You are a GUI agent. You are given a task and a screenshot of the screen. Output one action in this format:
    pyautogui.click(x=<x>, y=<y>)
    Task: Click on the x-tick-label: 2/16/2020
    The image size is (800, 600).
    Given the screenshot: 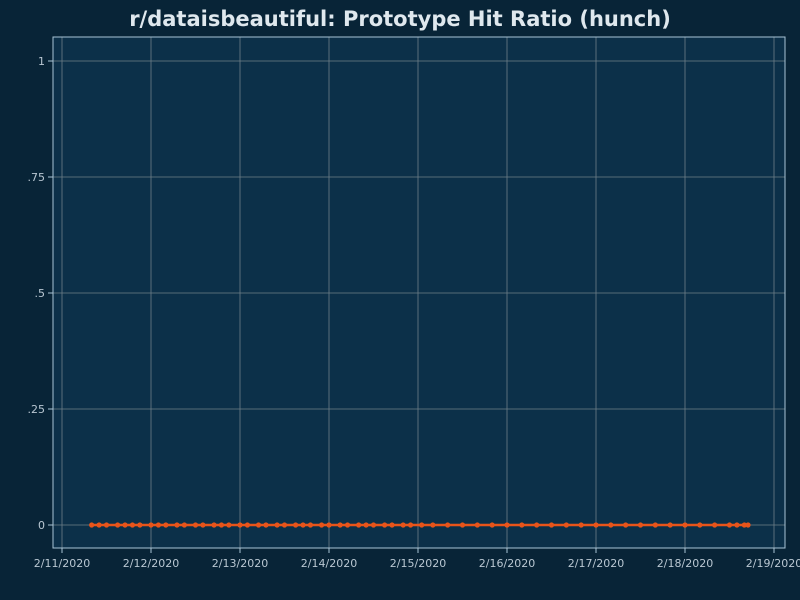 What is the action you would take?
    pyautogui.click(x=507, y=563)
    